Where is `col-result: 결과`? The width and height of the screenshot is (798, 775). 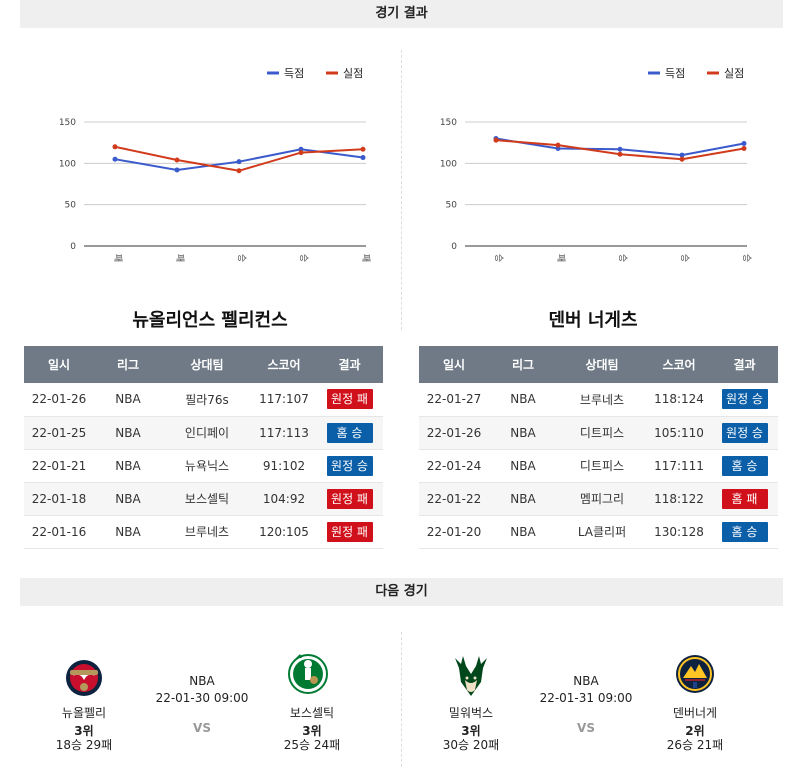 col-result: 결과 is located at coordinates (744, 364).